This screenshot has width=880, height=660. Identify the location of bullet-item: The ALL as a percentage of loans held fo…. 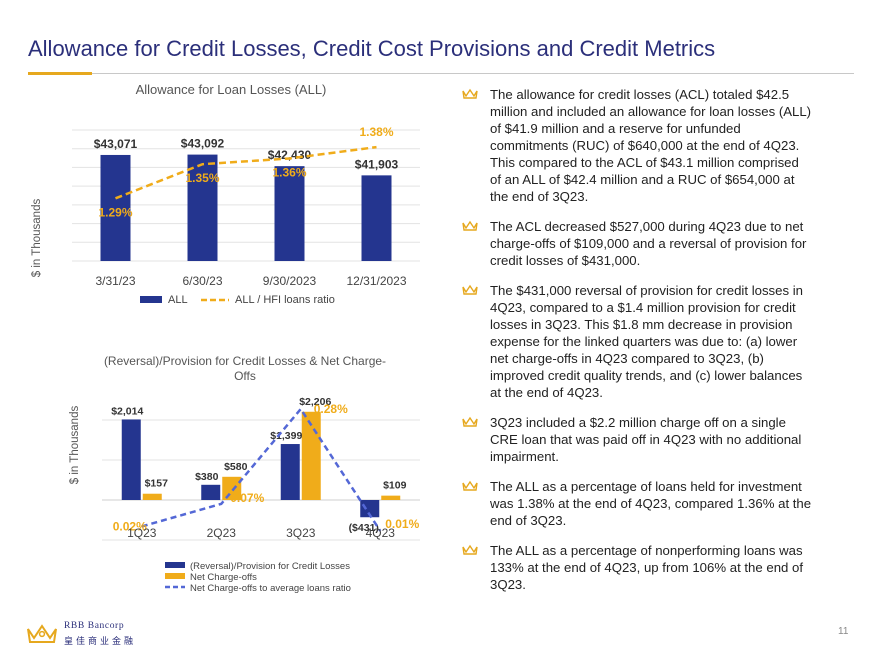
(637, 503).